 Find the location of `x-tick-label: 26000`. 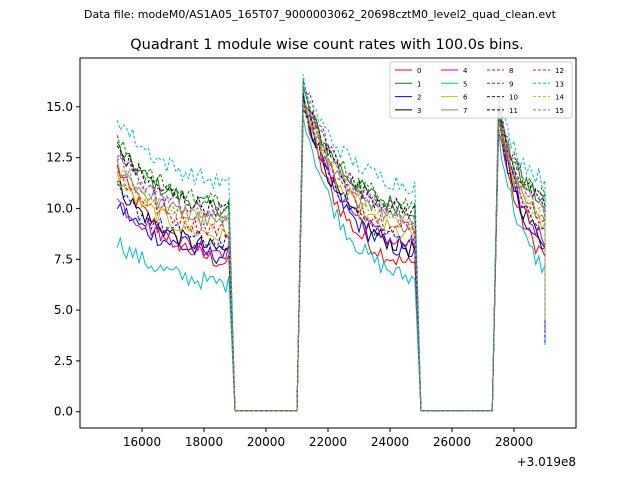

x-tick-label: 26000 is located at coordinates (452, 442).